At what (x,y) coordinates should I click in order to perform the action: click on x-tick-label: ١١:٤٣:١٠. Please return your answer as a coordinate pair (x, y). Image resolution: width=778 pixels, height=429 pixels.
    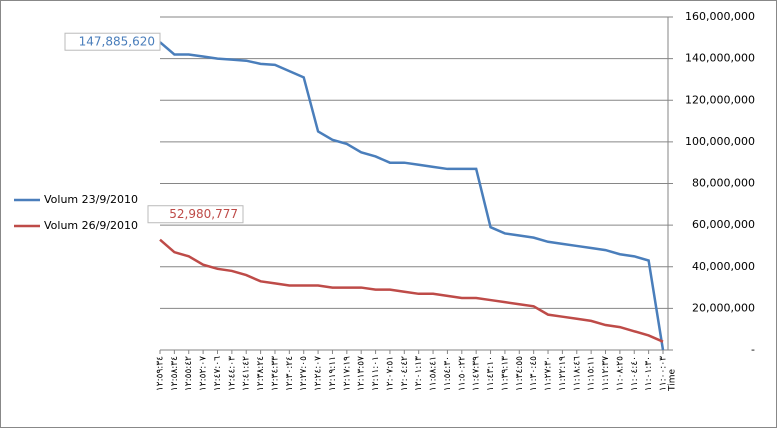
    Looking at the image, I should click on (491, 373).